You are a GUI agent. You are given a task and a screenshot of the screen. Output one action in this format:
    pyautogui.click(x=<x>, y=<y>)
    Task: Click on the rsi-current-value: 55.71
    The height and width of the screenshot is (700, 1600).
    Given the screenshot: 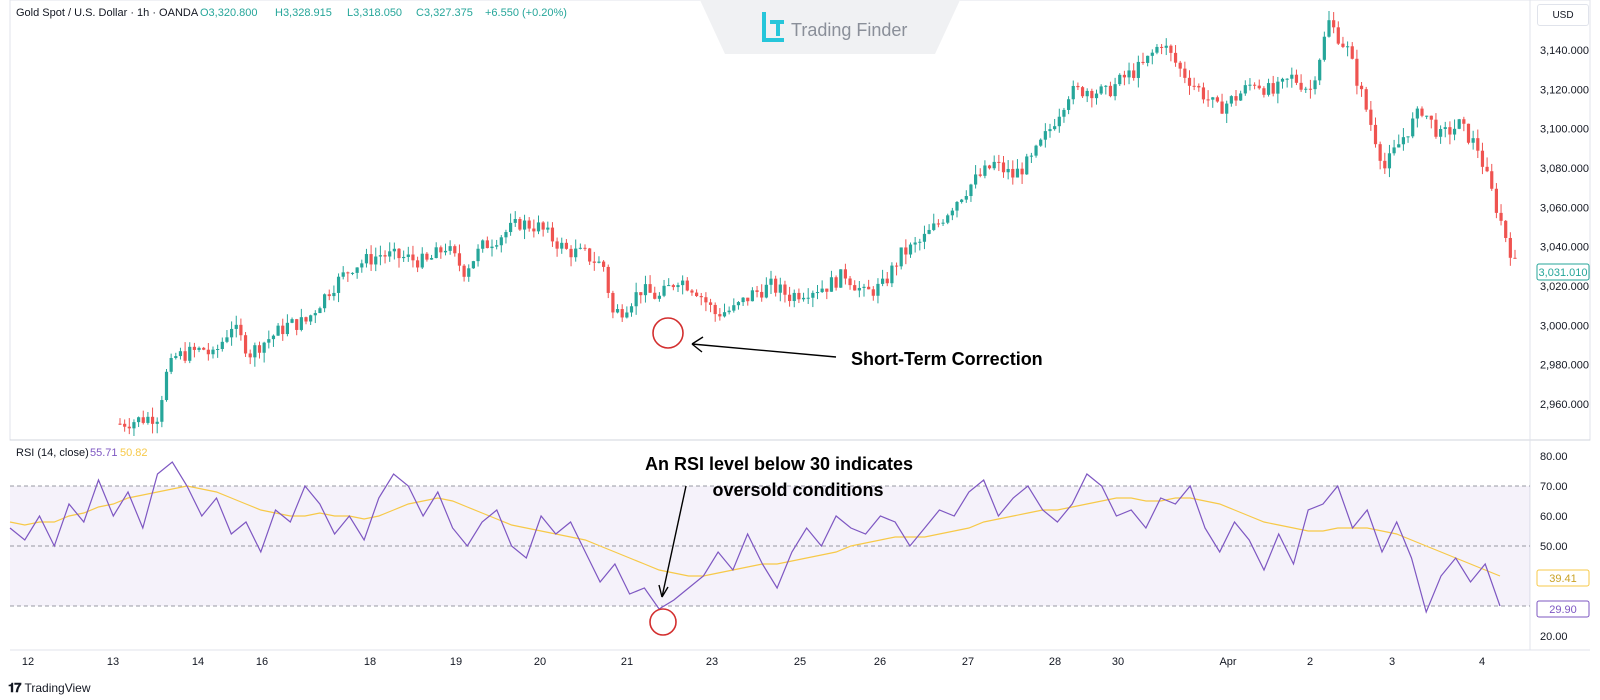 What is the action you would take?
    pyautogui.click(x=104, y=453)
    